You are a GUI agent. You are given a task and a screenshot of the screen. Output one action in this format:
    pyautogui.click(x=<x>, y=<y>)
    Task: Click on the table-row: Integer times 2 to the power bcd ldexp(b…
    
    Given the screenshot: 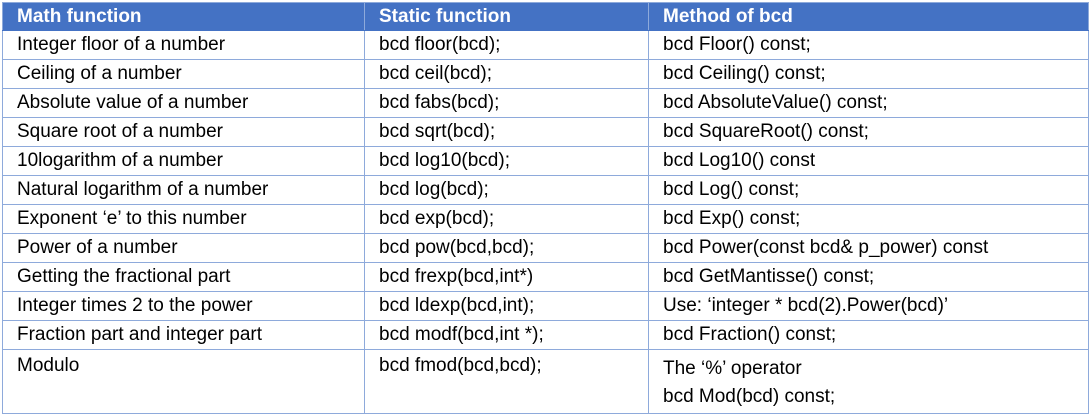 What is the action you would take?
    pyautogui.click(x=545, y=306)
    